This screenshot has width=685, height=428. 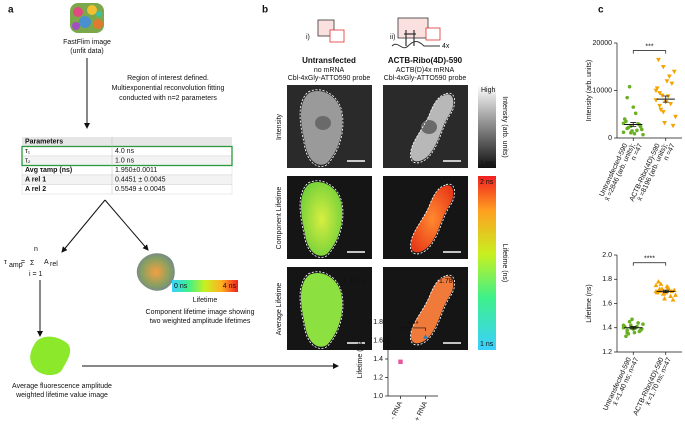 What do you see at coordinates (488, 90) in the screenshot?
I see `colorbar-high: High` at bounding box center [488, 90].